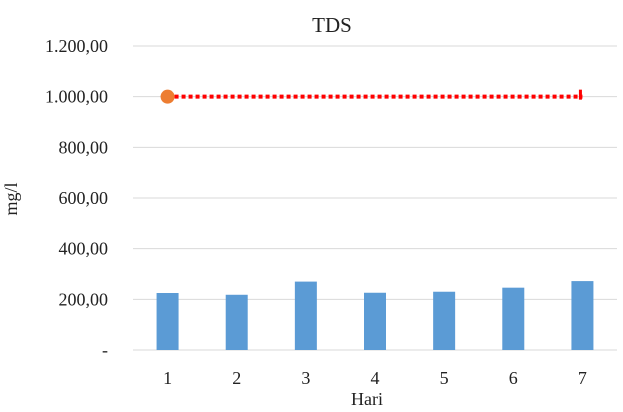 The width and height of the screenshot is (623, 412). I want to click on y-axis-label: mg/l, so click(11, 198).